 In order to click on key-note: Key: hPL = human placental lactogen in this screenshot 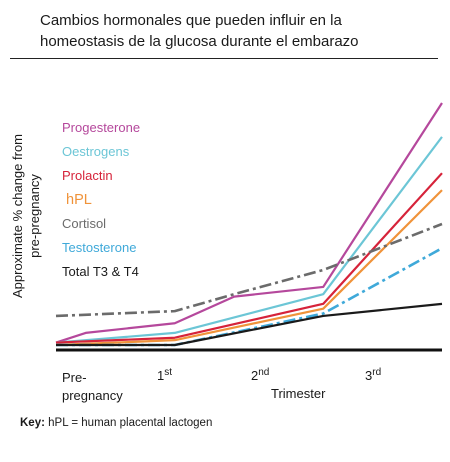, I will do `click(116, 423)`.